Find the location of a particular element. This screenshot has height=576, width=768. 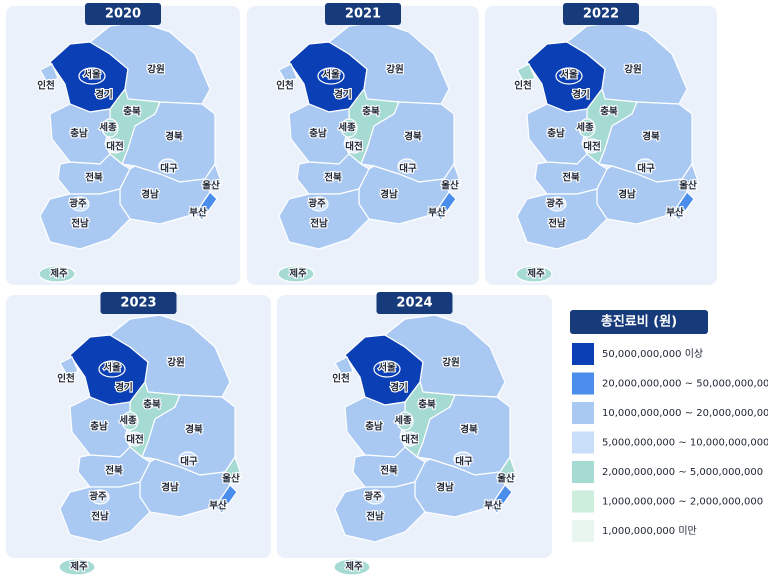

year-label: 2024 is located at coordinates (414, 303).